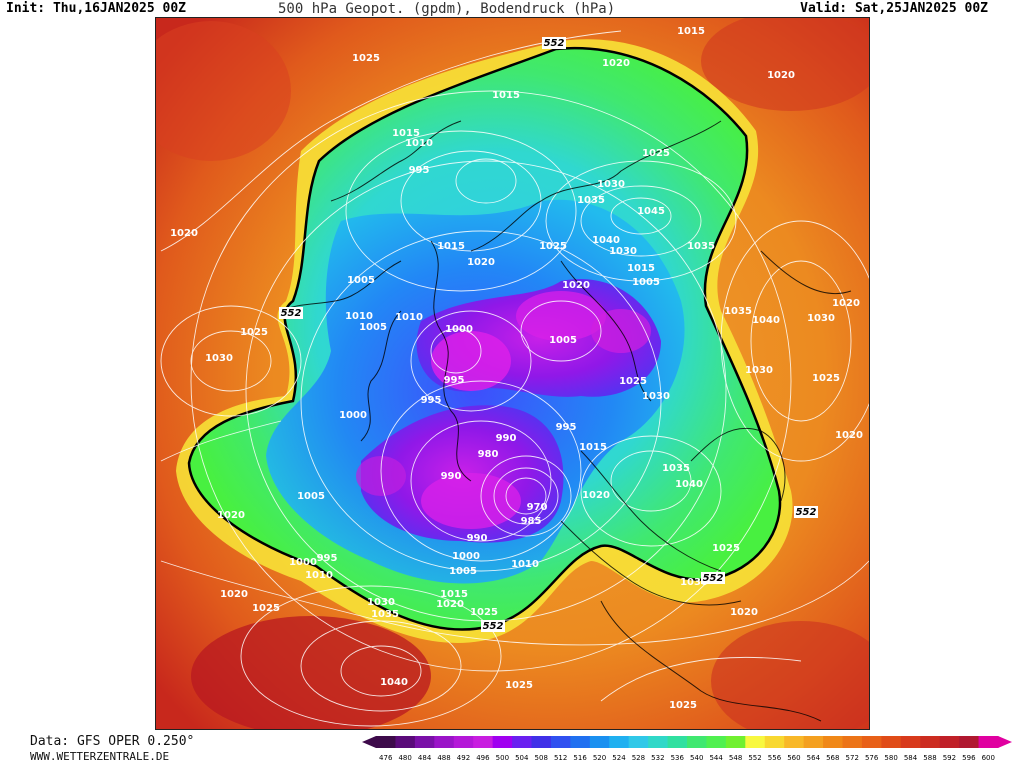  I want to click on legend-tick-label: 480, so click(404, 758).